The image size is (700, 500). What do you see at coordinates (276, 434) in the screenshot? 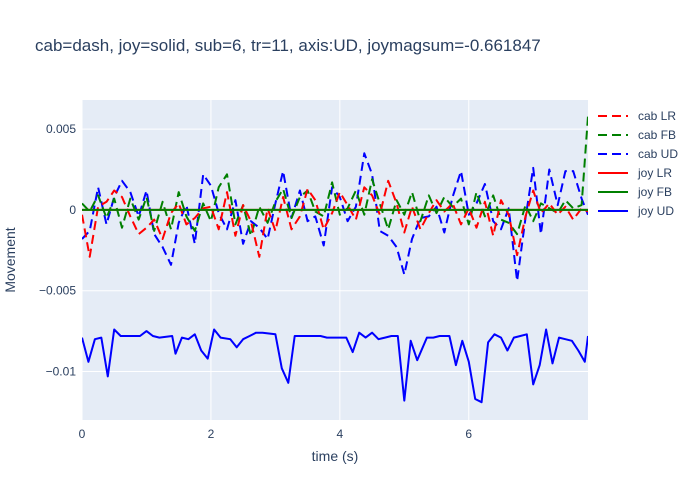
I see `x-axis-ticks: 0 2 4 6` at bounding box center [276, 434].